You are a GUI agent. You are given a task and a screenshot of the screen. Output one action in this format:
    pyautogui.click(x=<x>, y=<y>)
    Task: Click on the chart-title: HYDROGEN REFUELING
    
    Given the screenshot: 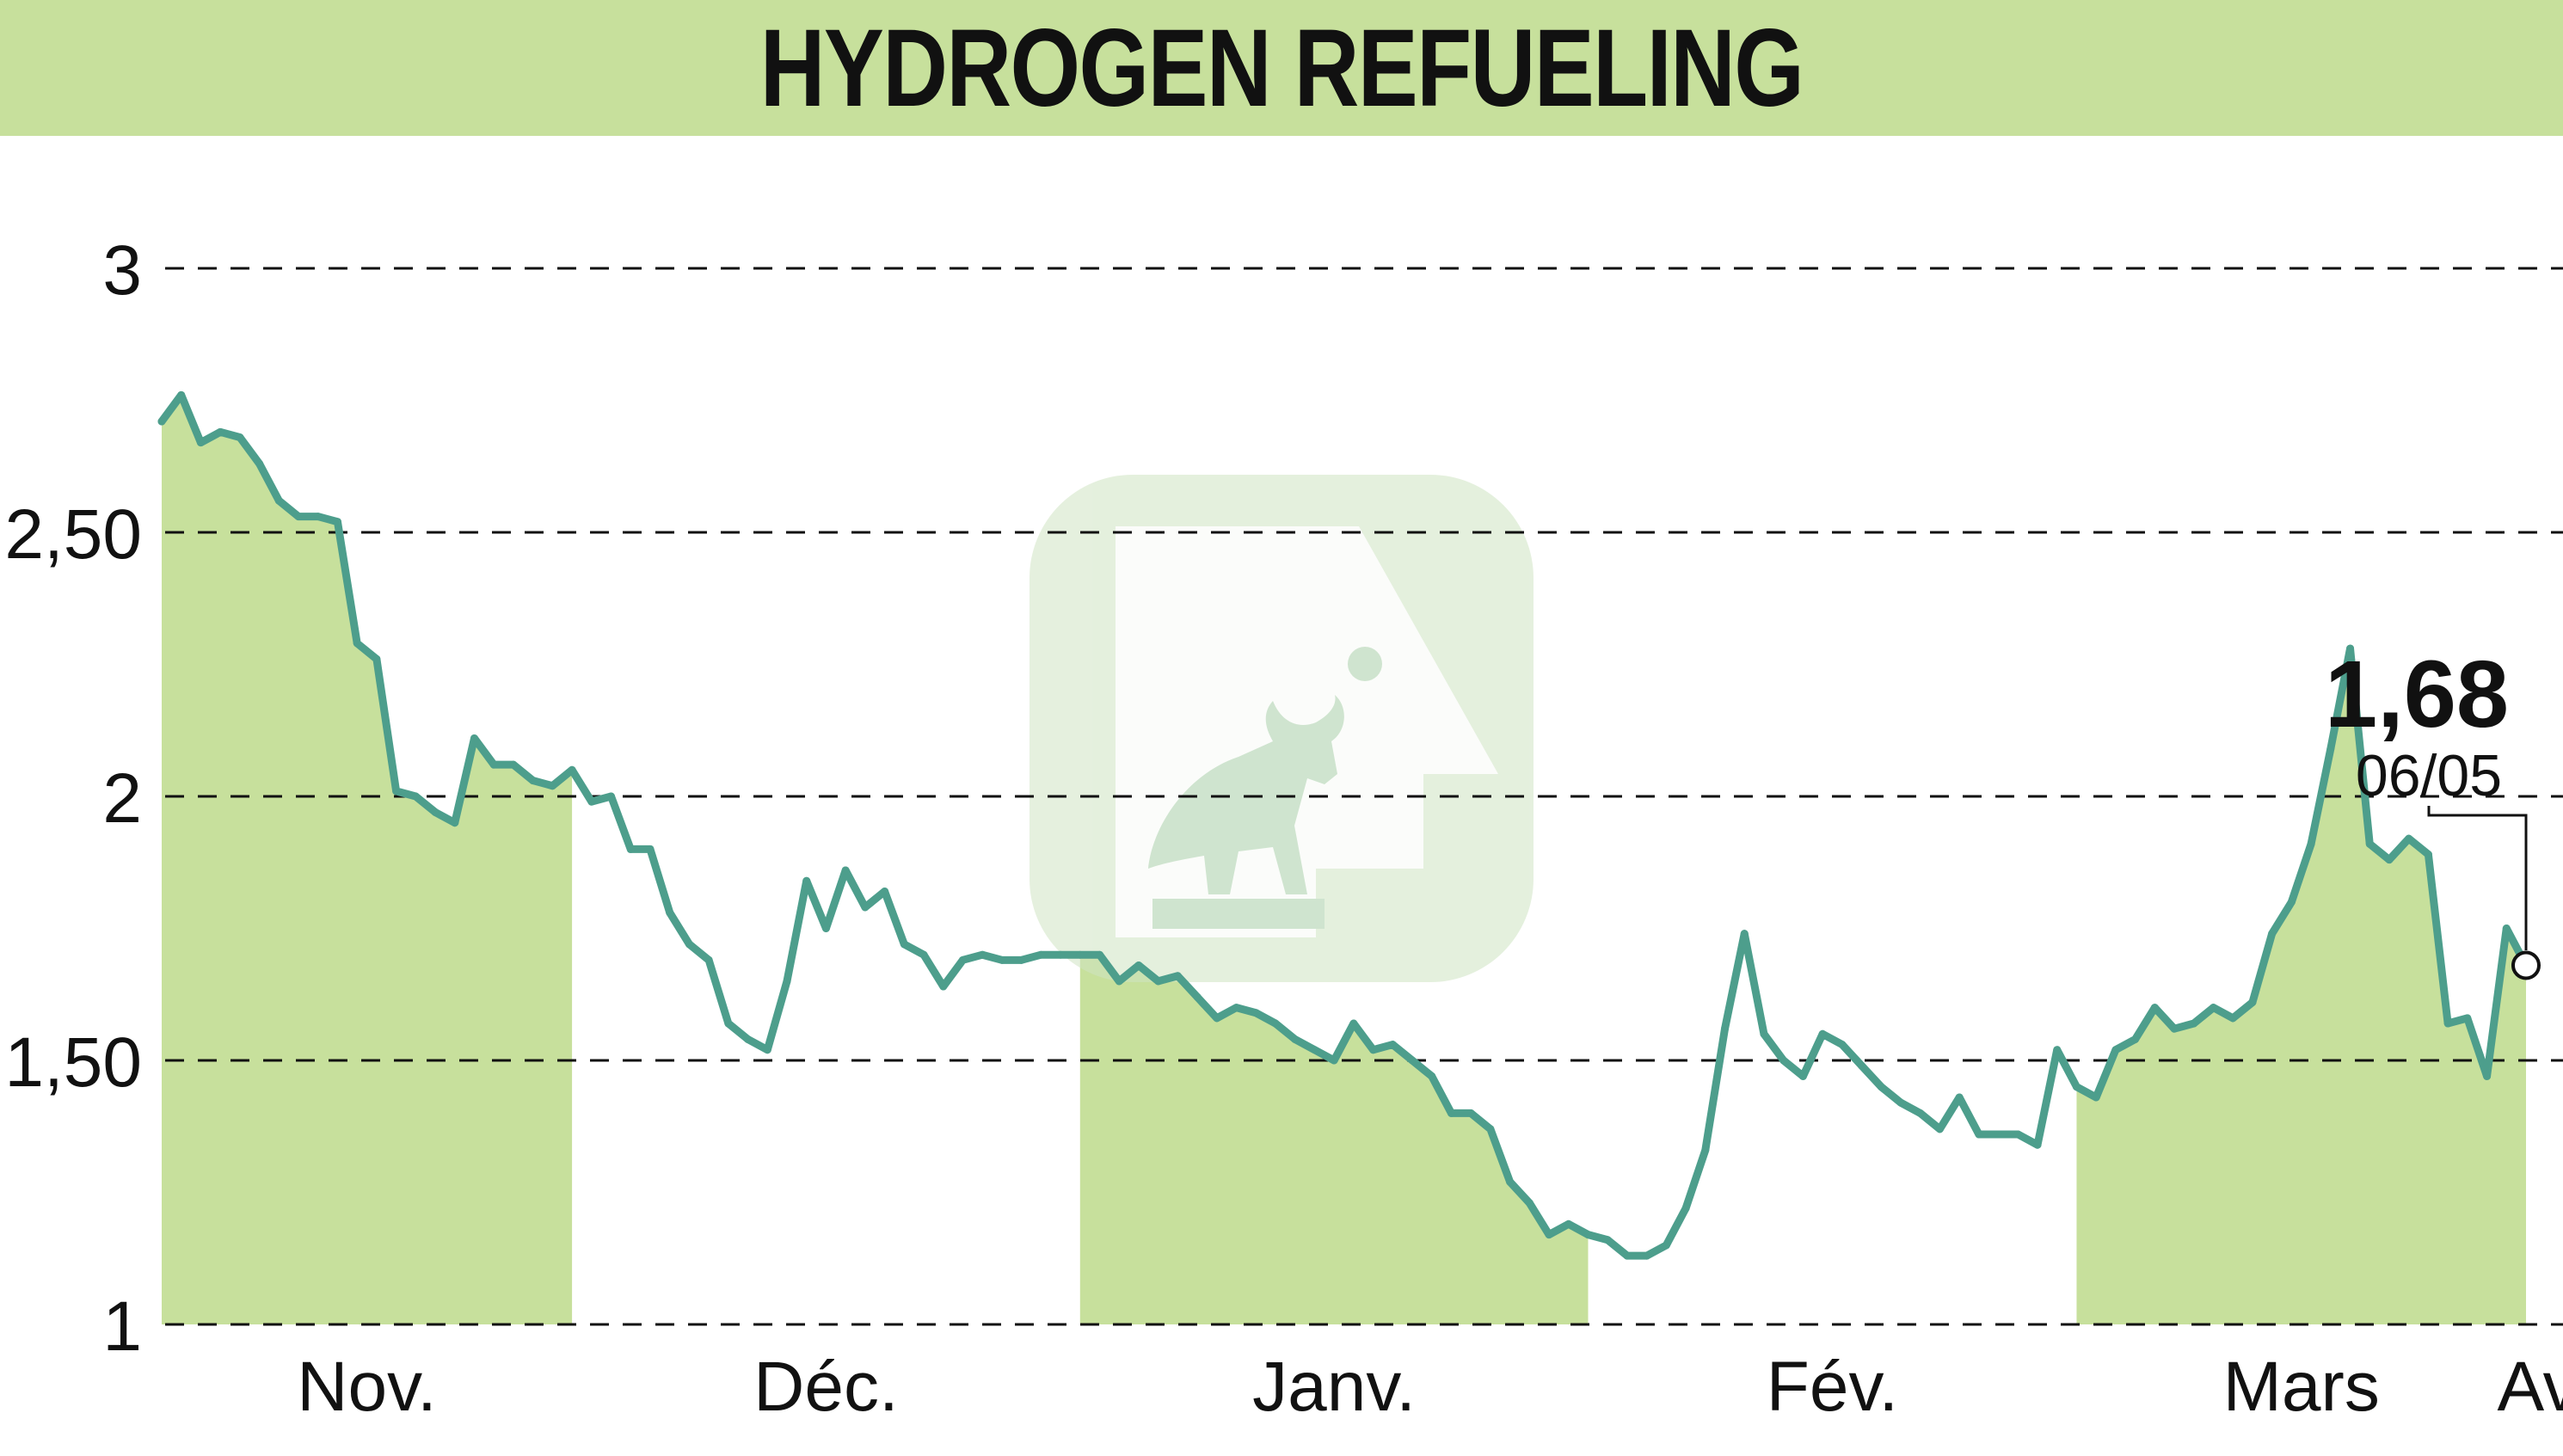 What is the action you would take?
    pyautogui.click(x=1281, y=68)
    